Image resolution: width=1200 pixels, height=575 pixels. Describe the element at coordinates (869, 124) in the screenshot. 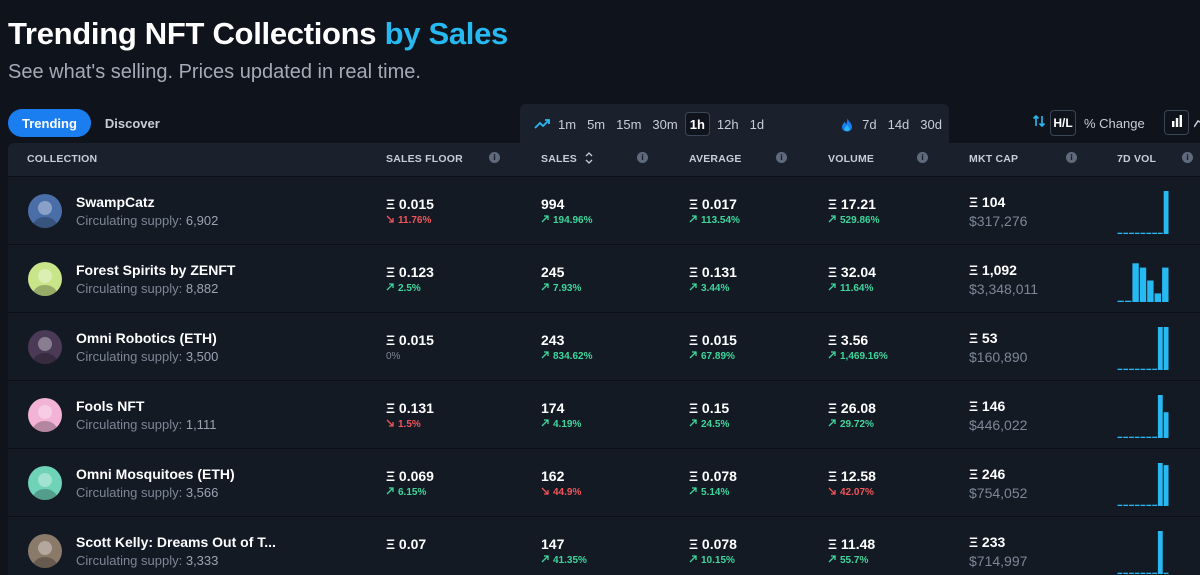

I see `time-filter-7d: 7d` at that location.